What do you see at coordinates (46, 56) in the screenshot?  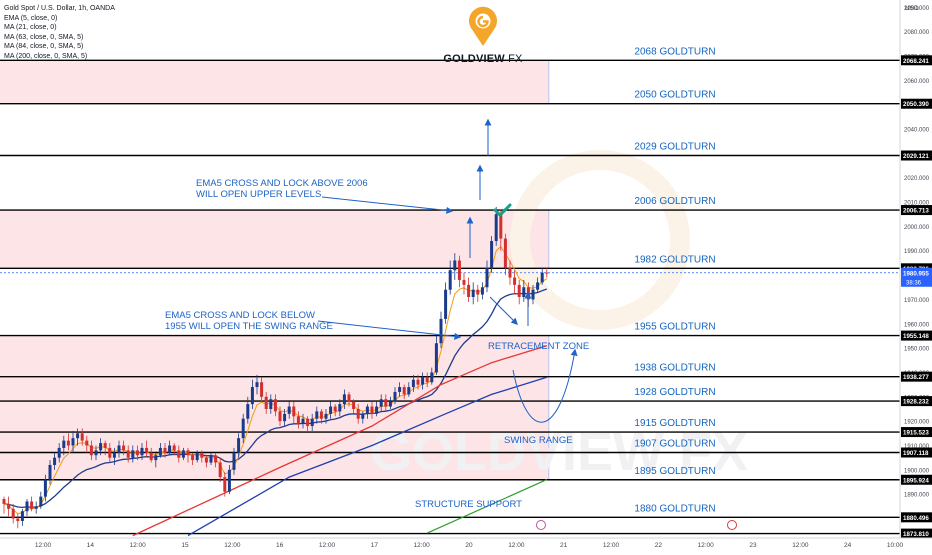 I see `indicator-ma200: MA (200, close, 0, SMA, 5)` at bounding box center [46, 56].